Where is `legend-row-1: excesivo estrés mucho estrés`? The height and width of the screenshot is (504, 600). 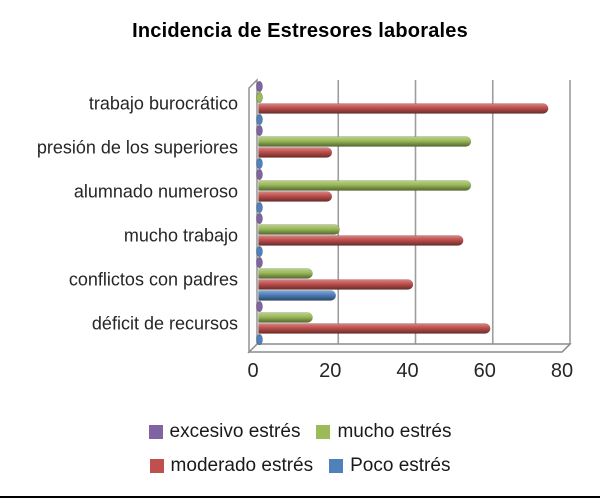 legend-row-1: excesivo estrés mucho estrés is located at coordinates (300, 432).